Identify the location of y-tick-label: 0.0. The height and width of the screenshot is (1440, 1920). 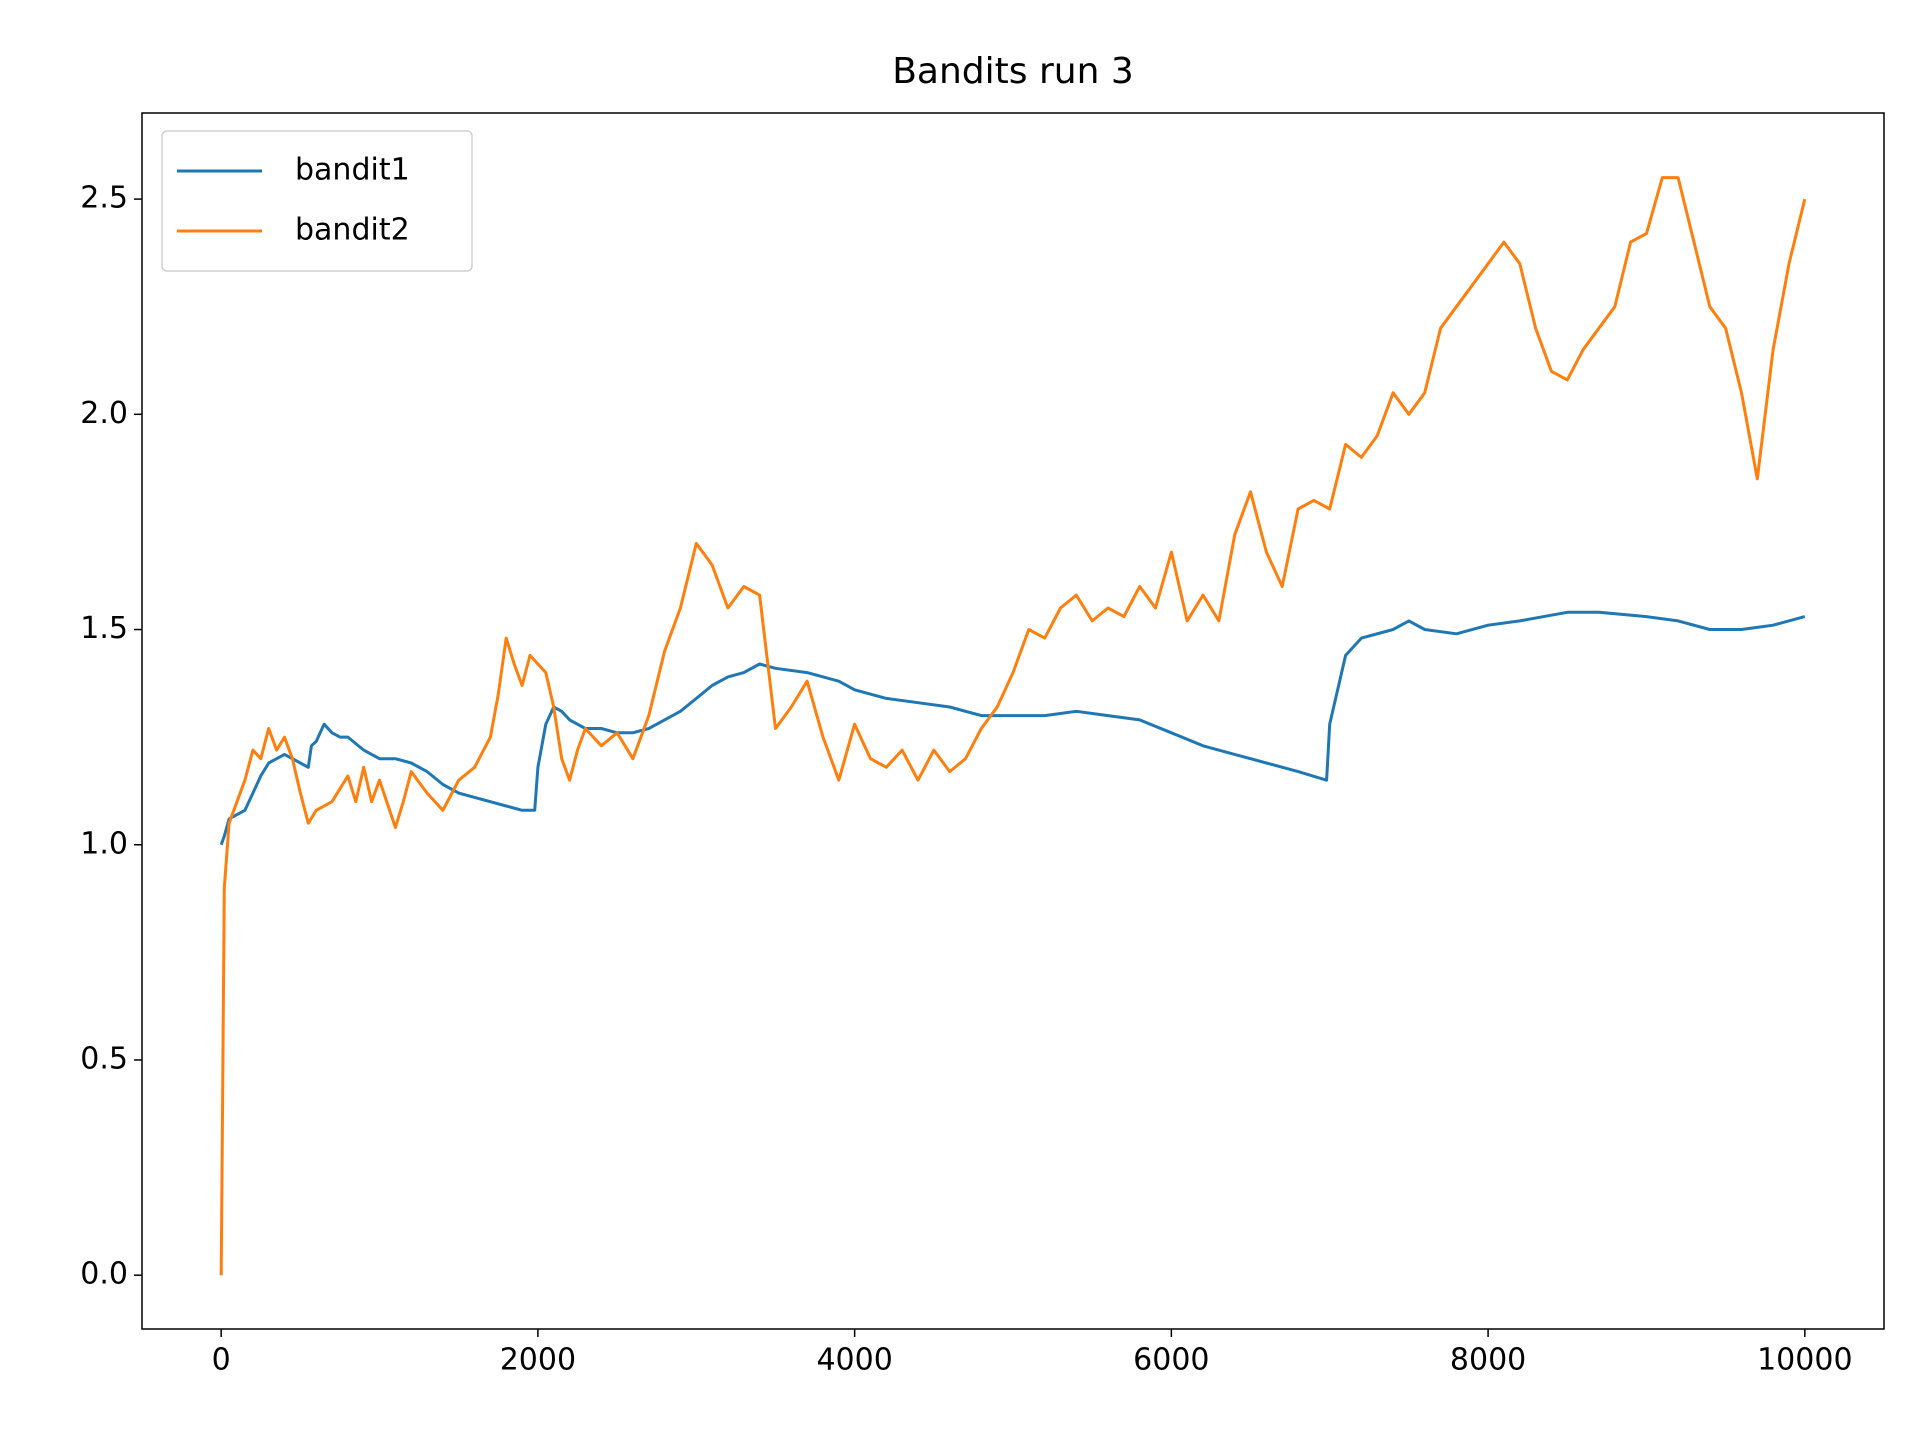
(104, 1274).